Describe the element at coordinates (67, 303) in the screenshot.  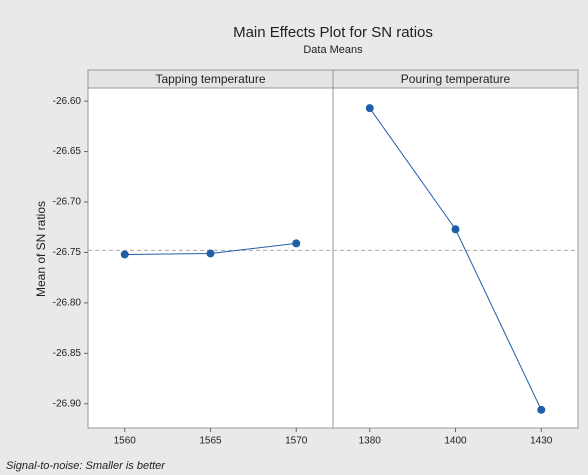
I see `y-tick-label: -26.80` at that location.